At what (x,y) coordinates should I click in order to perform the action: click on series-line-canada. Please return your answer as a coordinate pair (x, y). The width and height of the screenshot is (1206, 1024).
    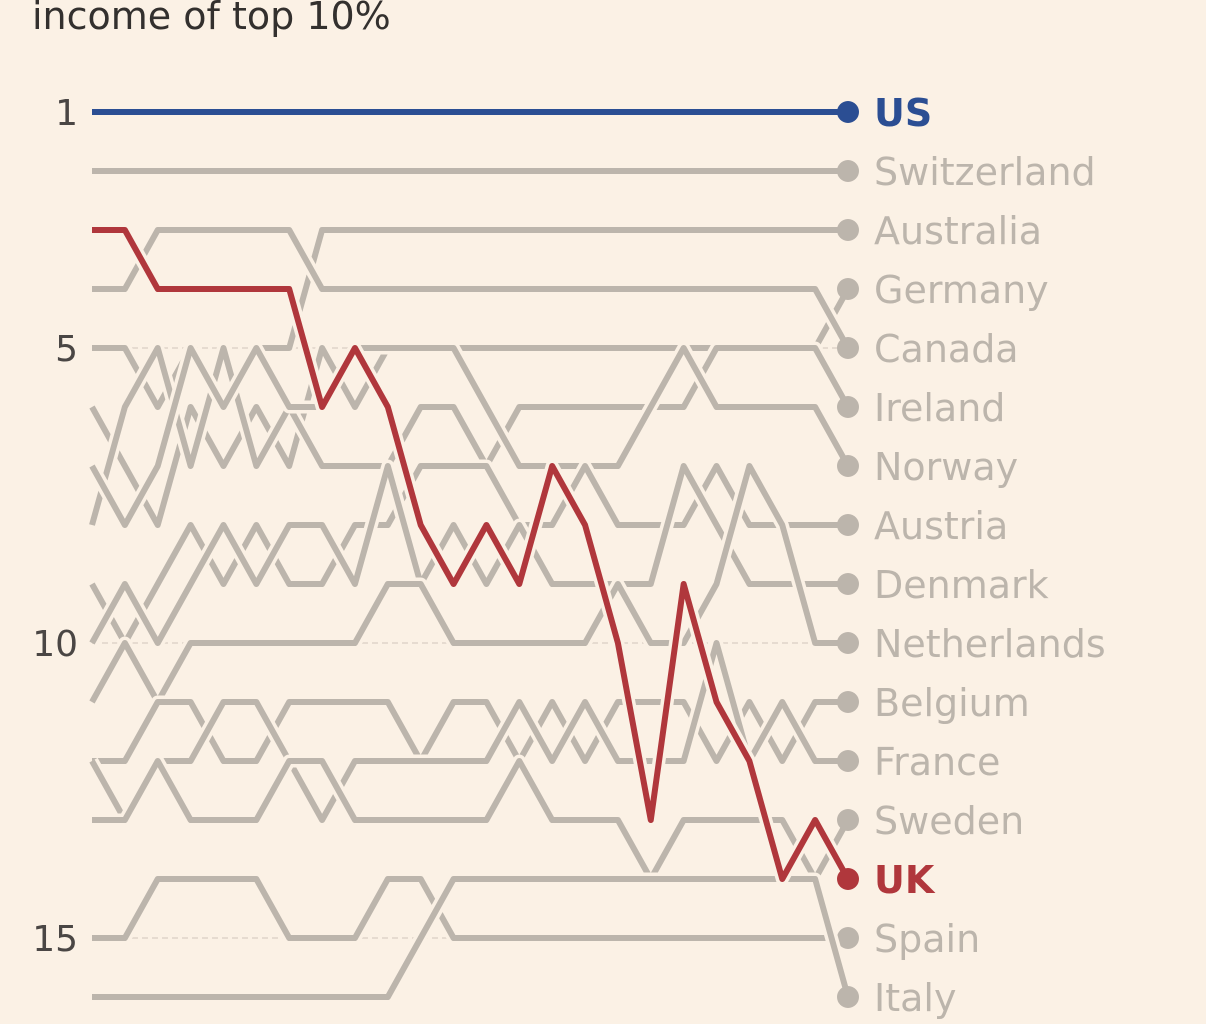
    Looking at the image, I should click on (471, 288).